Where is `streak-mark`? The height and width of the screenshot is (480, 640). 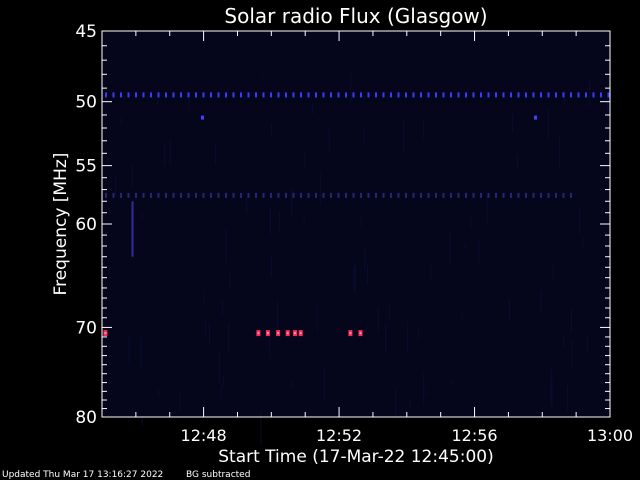
streak-mark is located at coordinates (132, 229).